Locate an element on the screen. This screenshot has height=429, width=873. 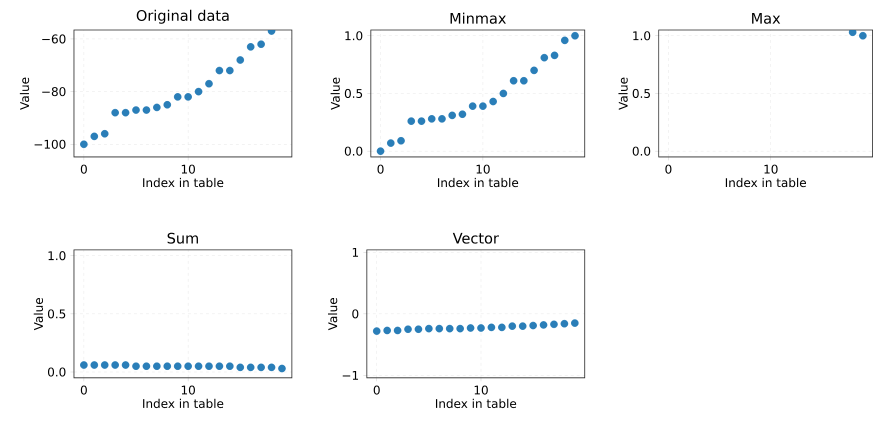
y-tick-label: −100 is located at coordinates (50, 144).